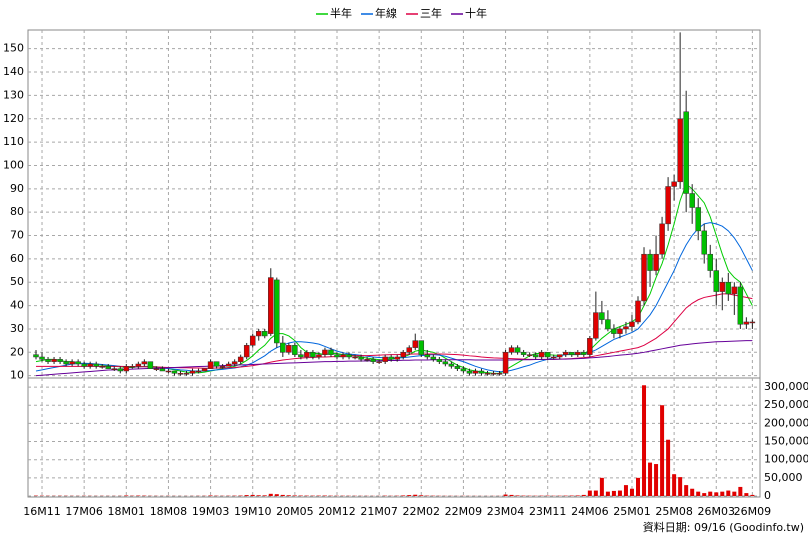  Describe the element at coordinates (431, 13) in the screenshot. I see `legend-label: 三年` at that location.